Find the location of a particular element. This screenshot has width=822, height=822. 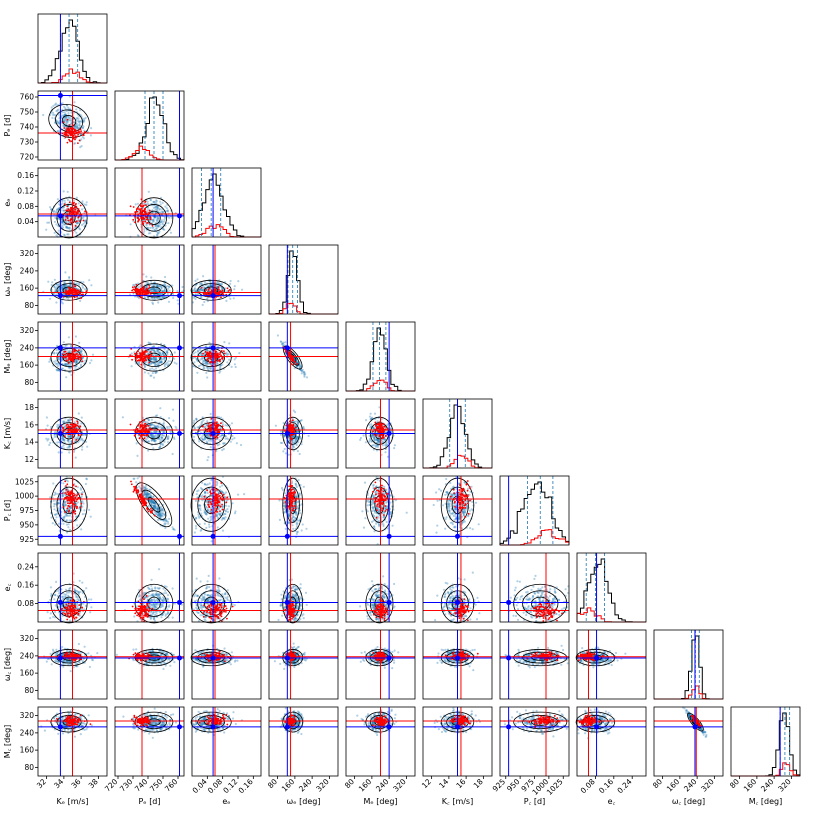

posterior-histogram is located at coordinates (226, 205).